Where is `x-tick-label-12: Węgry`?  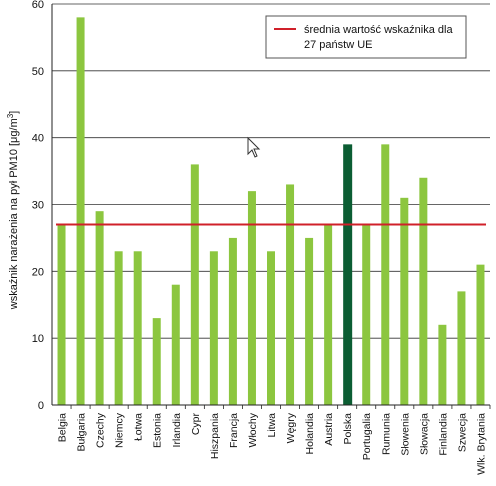
x-tick-label-12: Węgry is located at coordinates (291, 427).